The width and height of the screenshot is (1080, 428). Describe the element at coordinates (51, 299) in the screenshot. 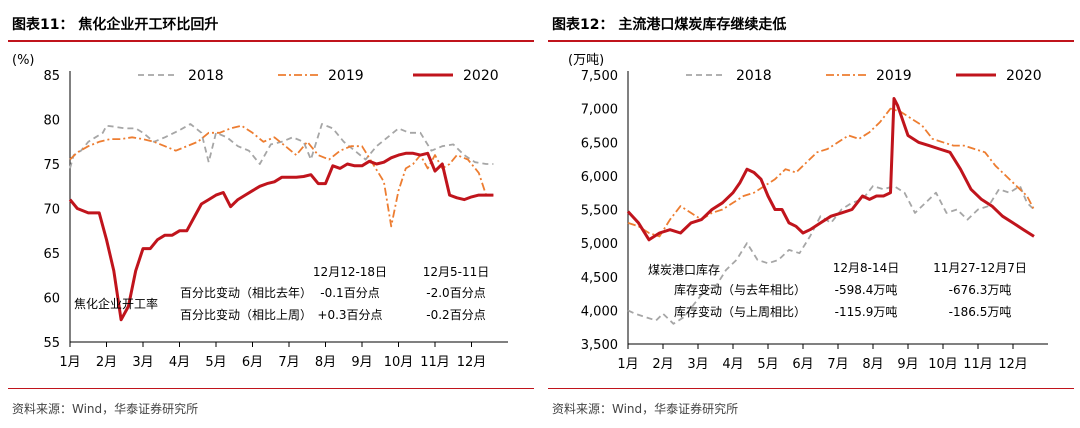

I see `y-tick-label: 60` at that location.